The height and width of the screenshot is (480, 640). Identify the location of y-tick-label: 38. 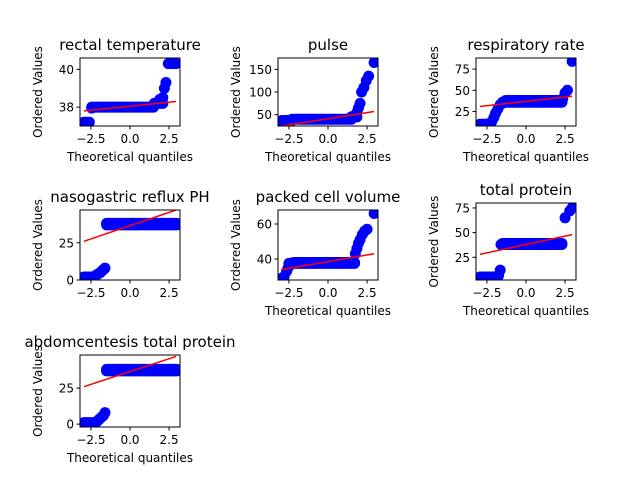
(66, 108).